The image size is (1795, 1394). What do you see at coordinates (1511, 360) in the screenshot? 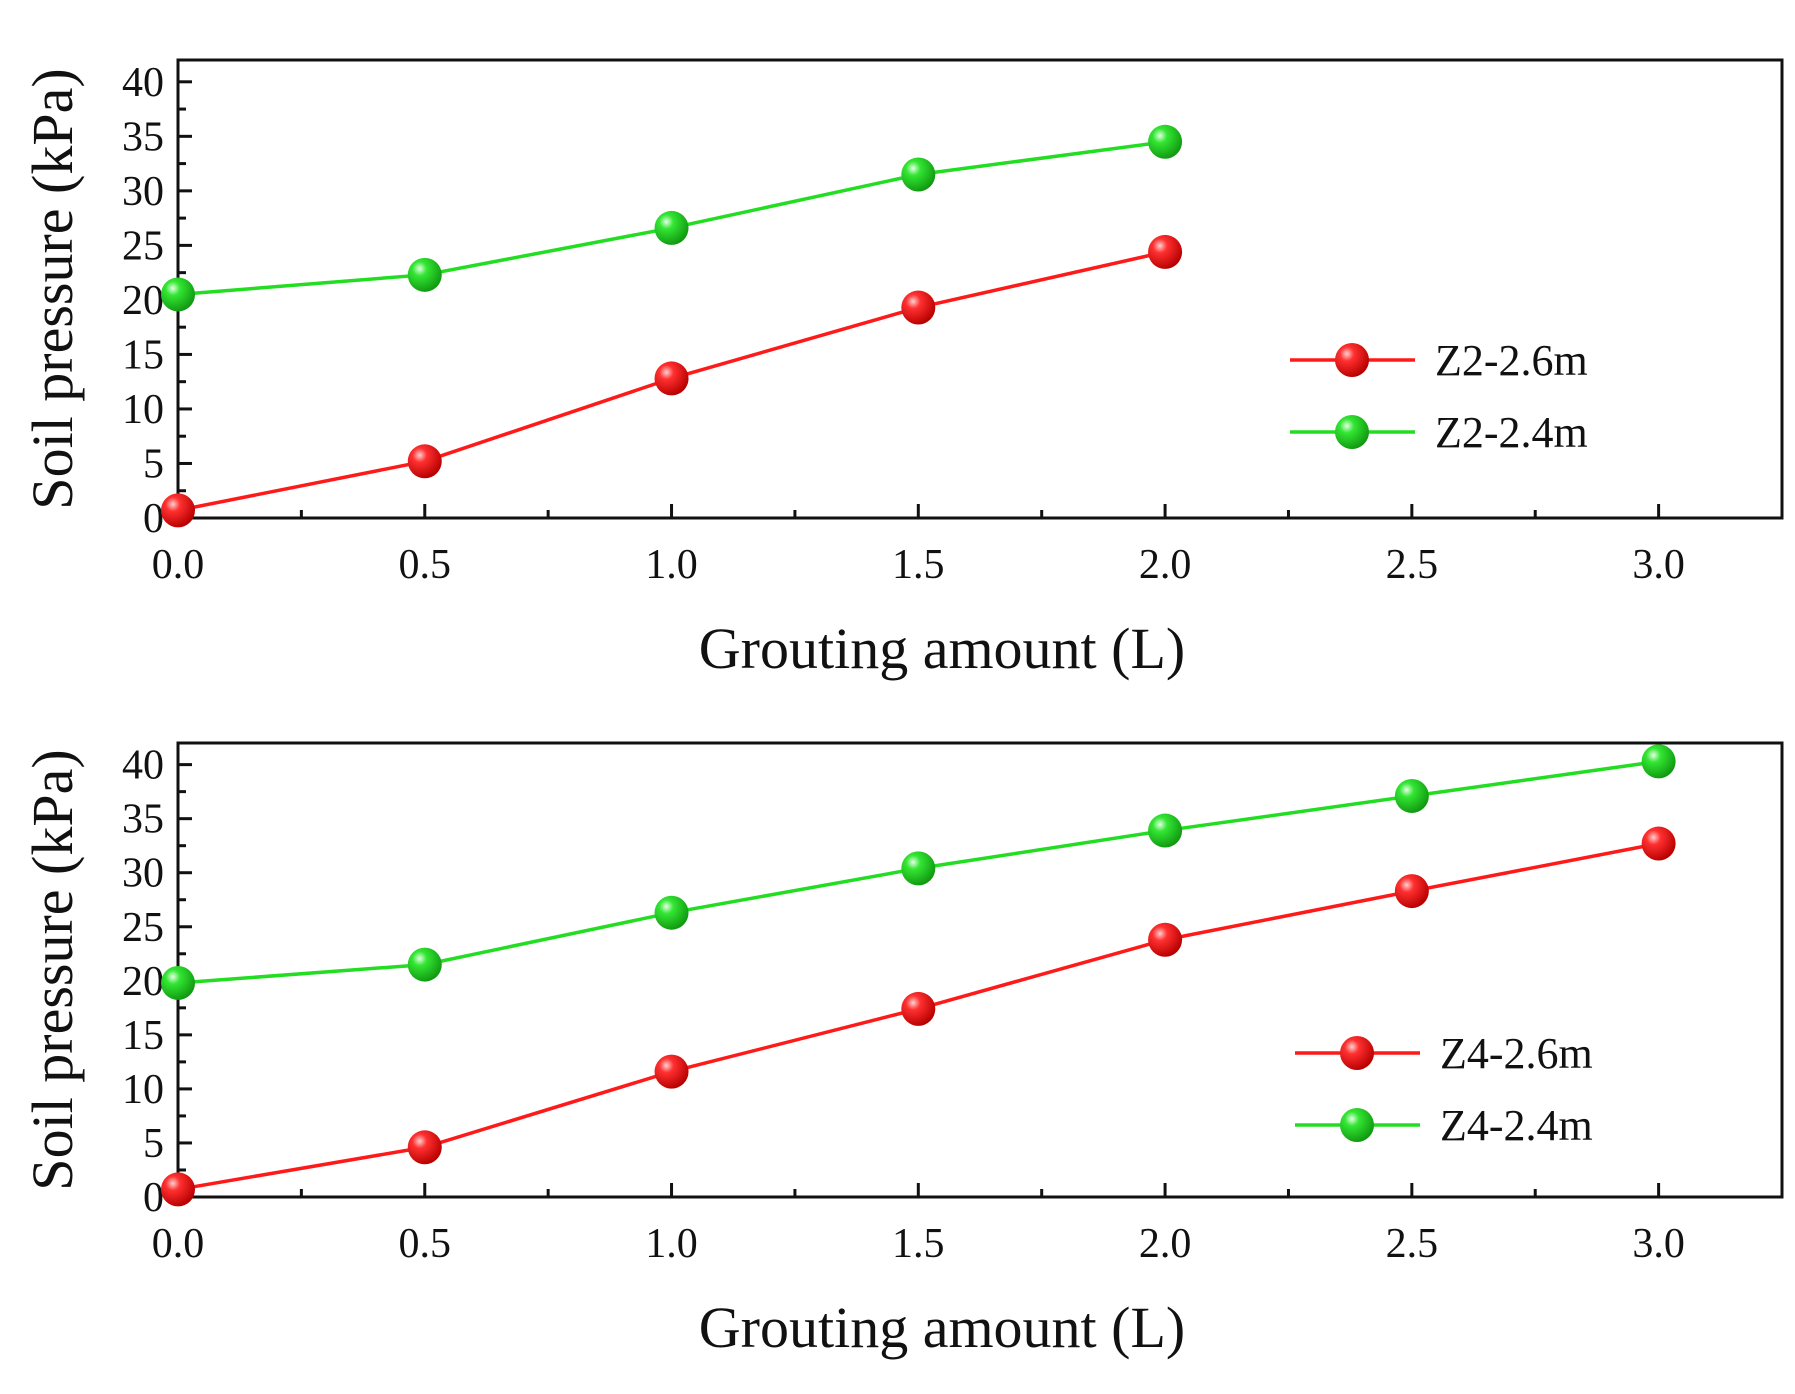
I see `legend-label: Z2-2.6m` at bounding box center [1511, 360].